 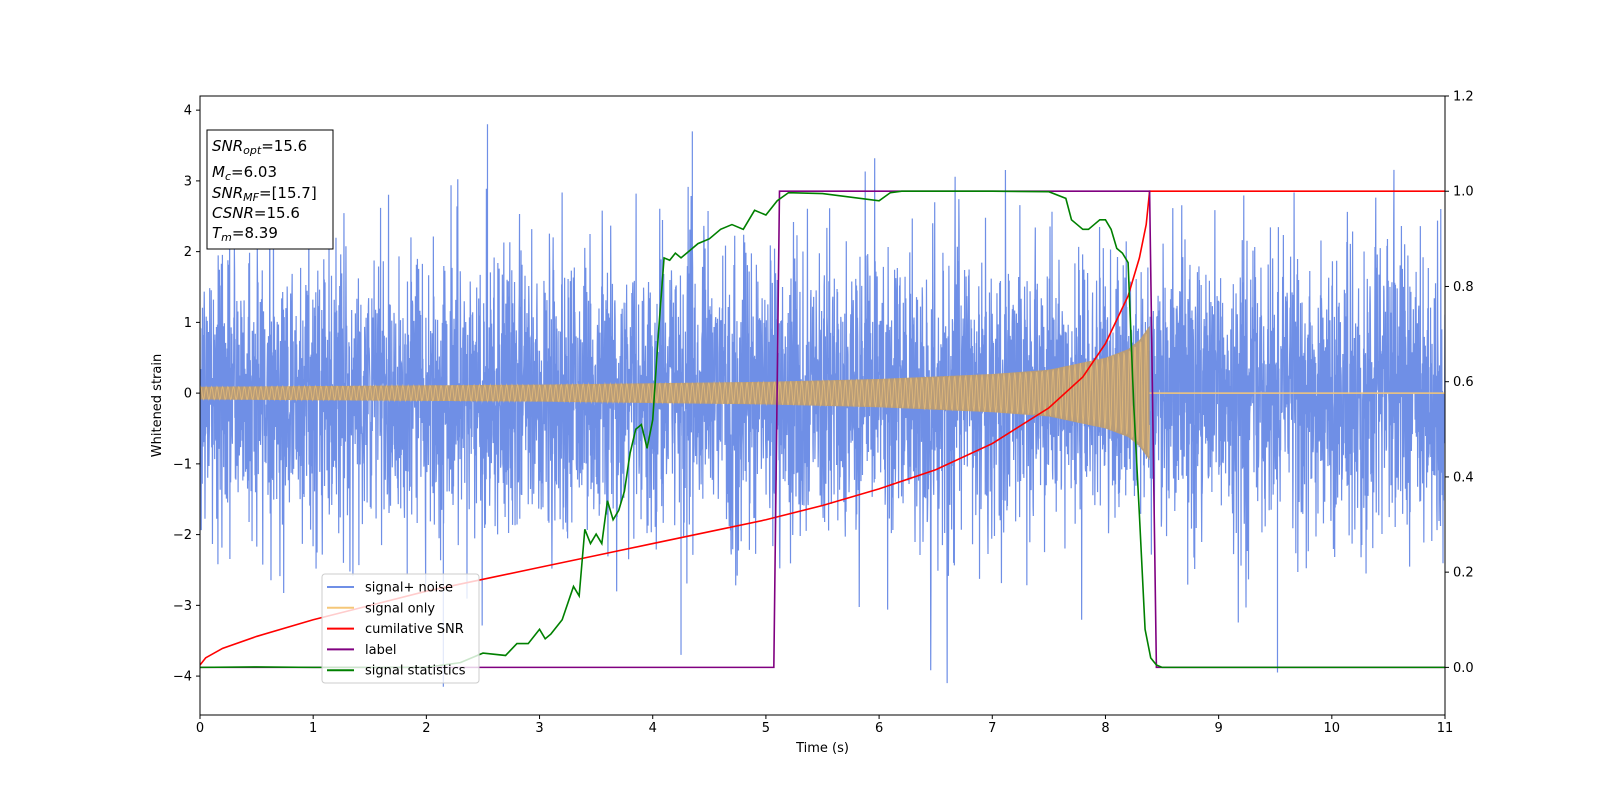 I want to click on y-tick-label: 0, so click(x=188, y=394).